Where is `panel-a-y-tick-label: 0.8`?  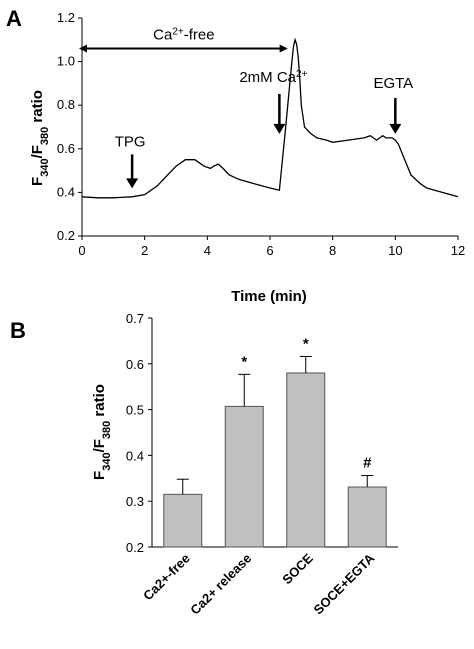 panel-a-y-tick-label: 0.8 is located at coordinates (66, 104).